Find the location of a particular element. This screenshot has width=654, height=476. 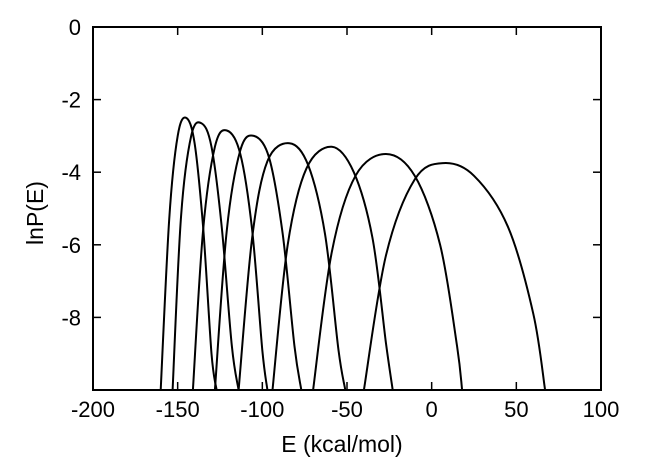

y-tick-label: -8 is located at coordinates (71, 317).